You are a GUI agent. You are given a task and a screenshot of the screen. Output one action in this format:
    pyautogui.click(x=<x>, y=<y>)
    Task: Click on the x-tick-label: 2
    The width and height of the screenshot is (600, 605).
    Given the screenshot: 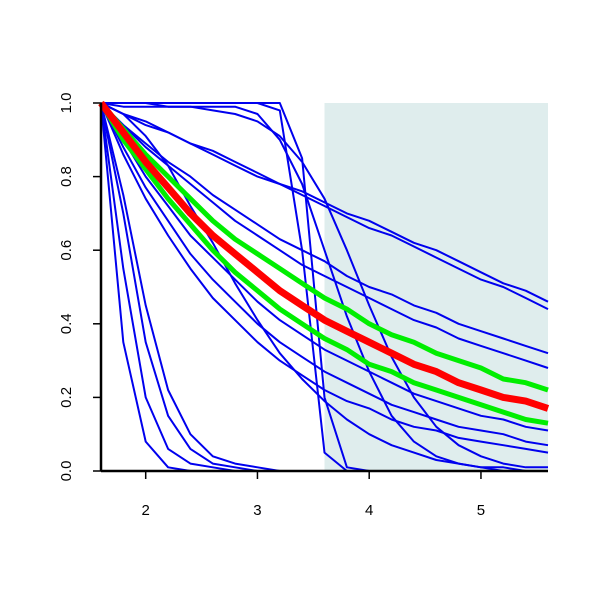 What is the action you would take?
    pyautogui.click(x=146, y=510)
    